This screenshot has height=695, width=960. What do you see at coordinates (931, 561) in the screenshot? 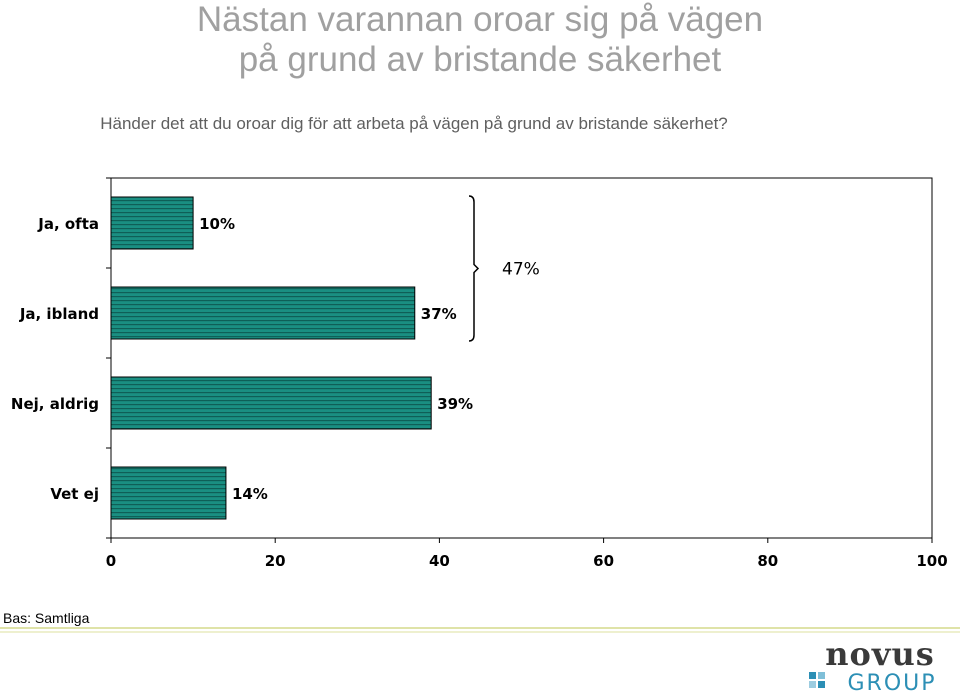
I see `x-tick-label: 100` at bounding box center [931, 561].